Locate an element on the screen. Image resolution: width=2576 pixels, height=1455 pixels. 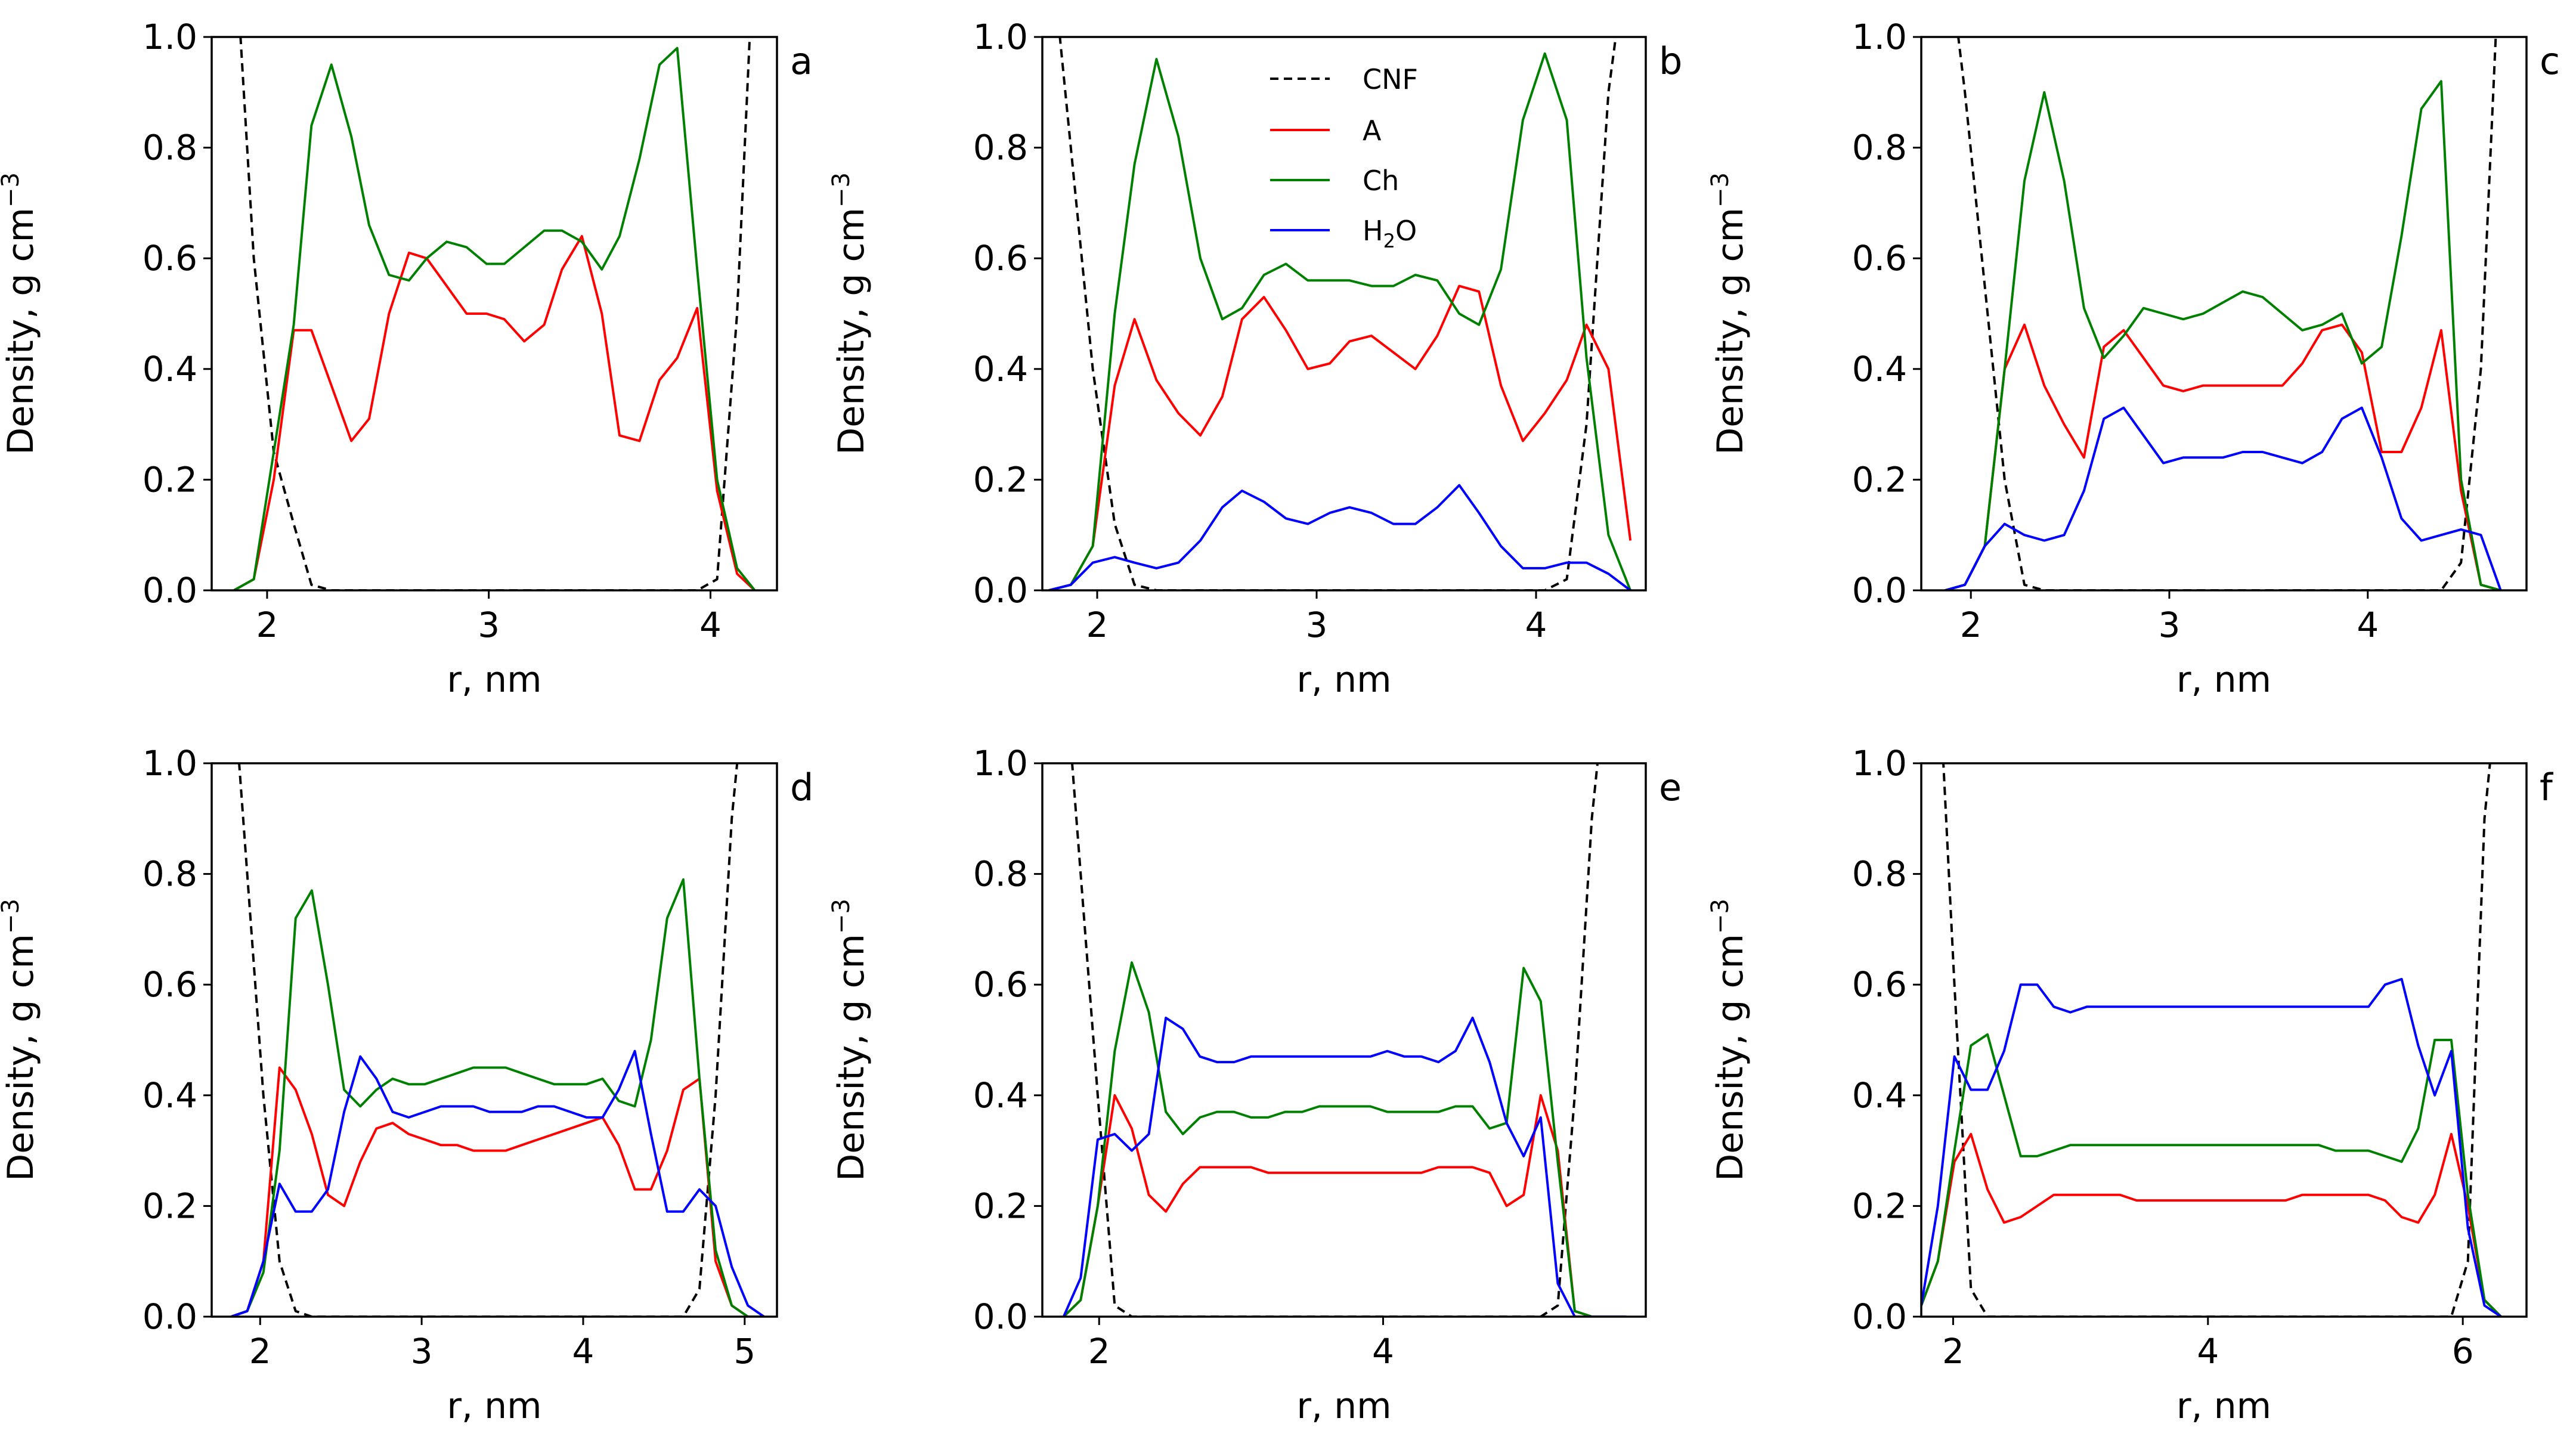
series-group-b is located at coordinates (1340, 313).